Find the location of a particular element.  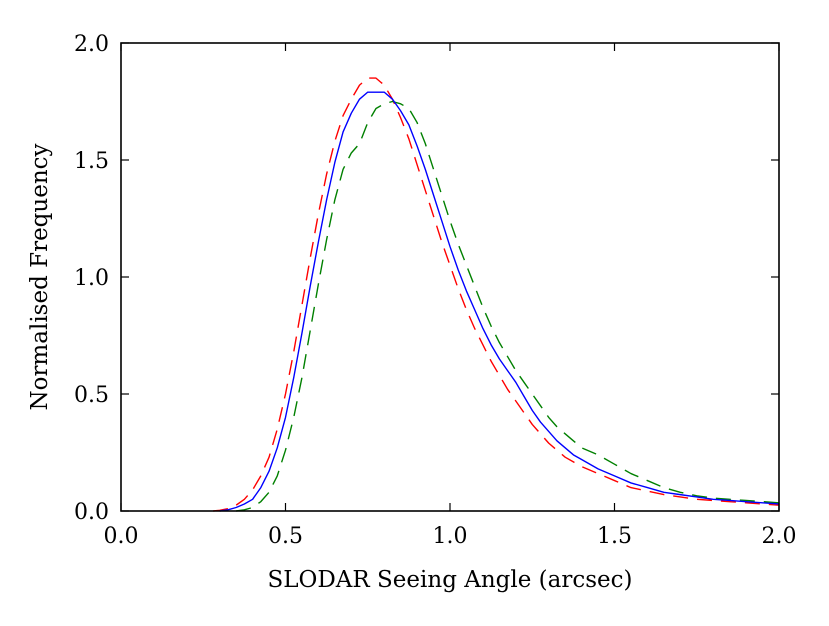

x-tick-label: 1.0 is located at coordinates (450, 536).